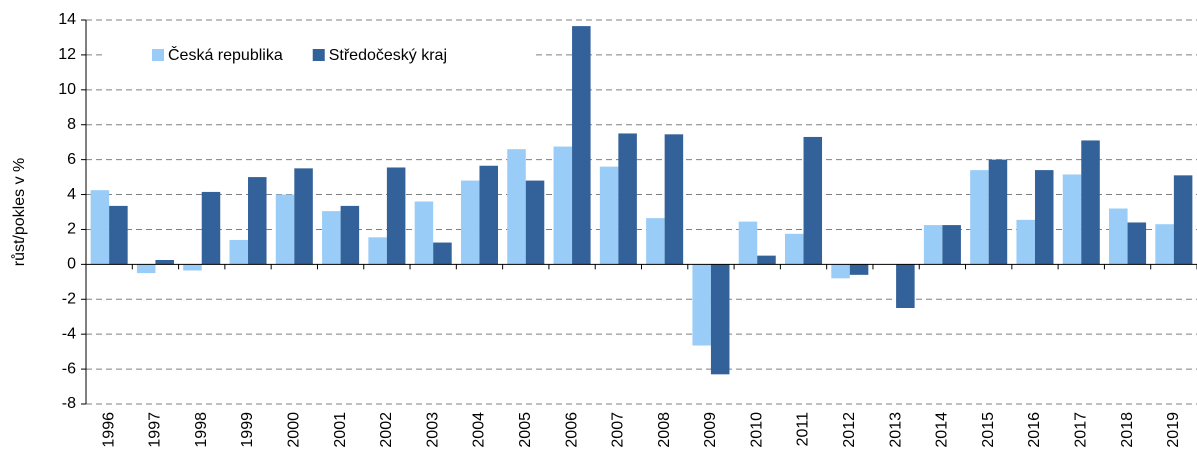  What do you see at coordinates (69, 368) in the screenshot?
I see `y-tick-label: -6` at bounding box center [69, 368].